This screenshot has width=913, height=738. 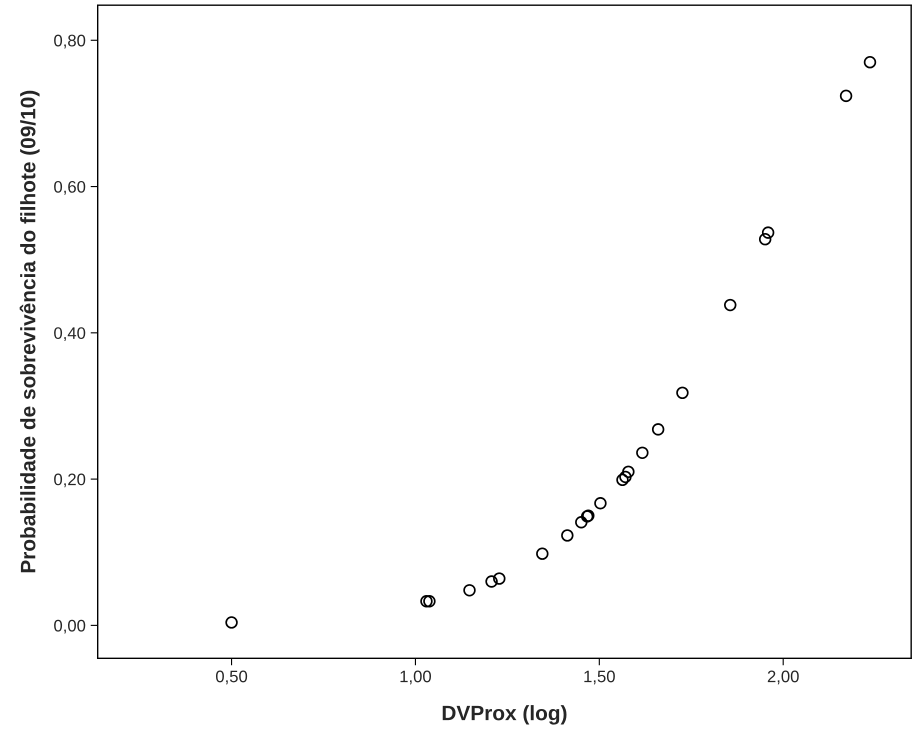 I want to click on x-tick-label: 1,50, so click(x=599, y=677).